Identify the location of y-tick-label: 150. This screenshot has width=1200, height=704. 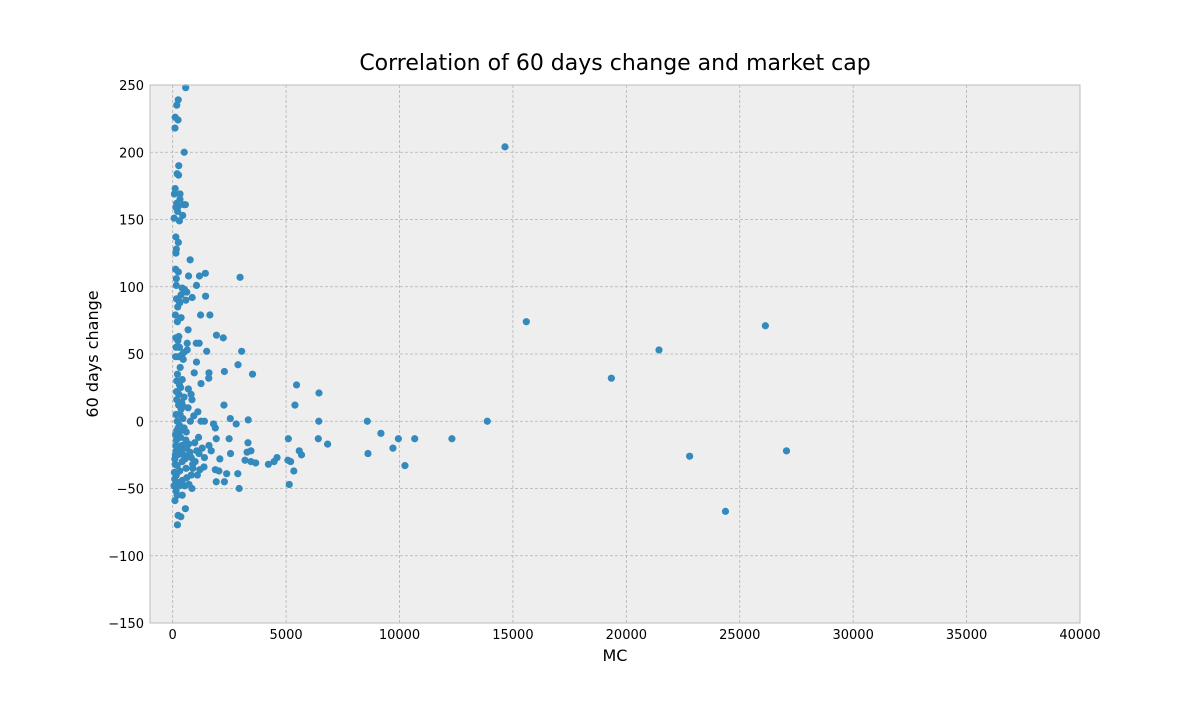
(131, 221).